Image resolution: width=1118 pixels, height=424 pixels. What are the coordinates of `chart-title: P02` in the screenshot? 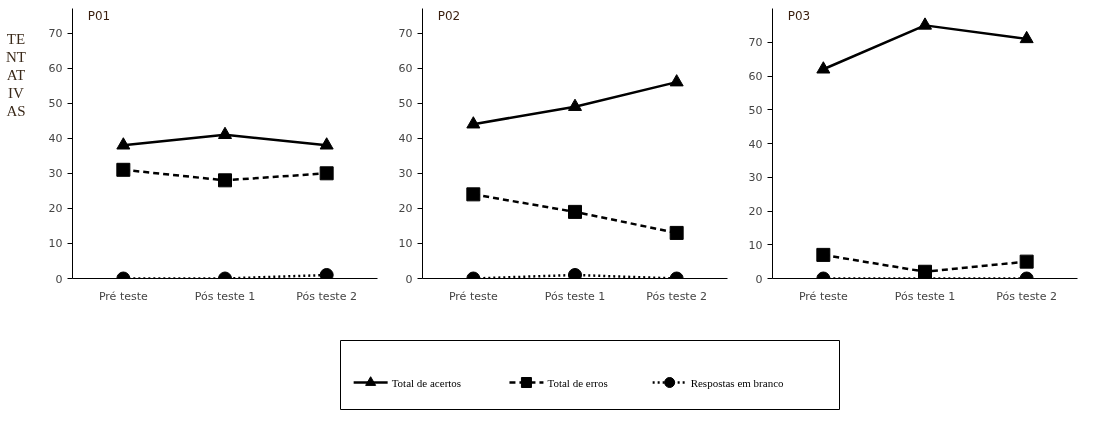 It's located at (449, 15).